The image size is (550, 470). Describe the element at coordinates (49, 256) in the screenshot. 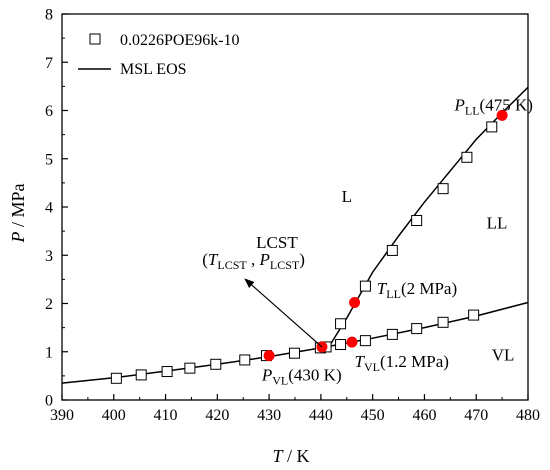

I see `y-tick-label-3: 3` at that location.